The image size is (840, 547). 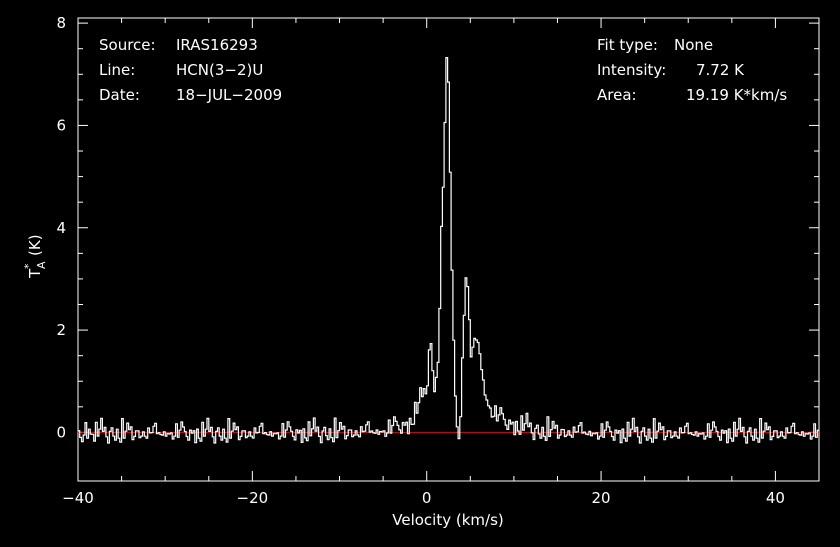 What do you see at coordinates (35, 273) in the screenshot?
I see `y-axis-label-main: T` at bounding box center [35, 273].